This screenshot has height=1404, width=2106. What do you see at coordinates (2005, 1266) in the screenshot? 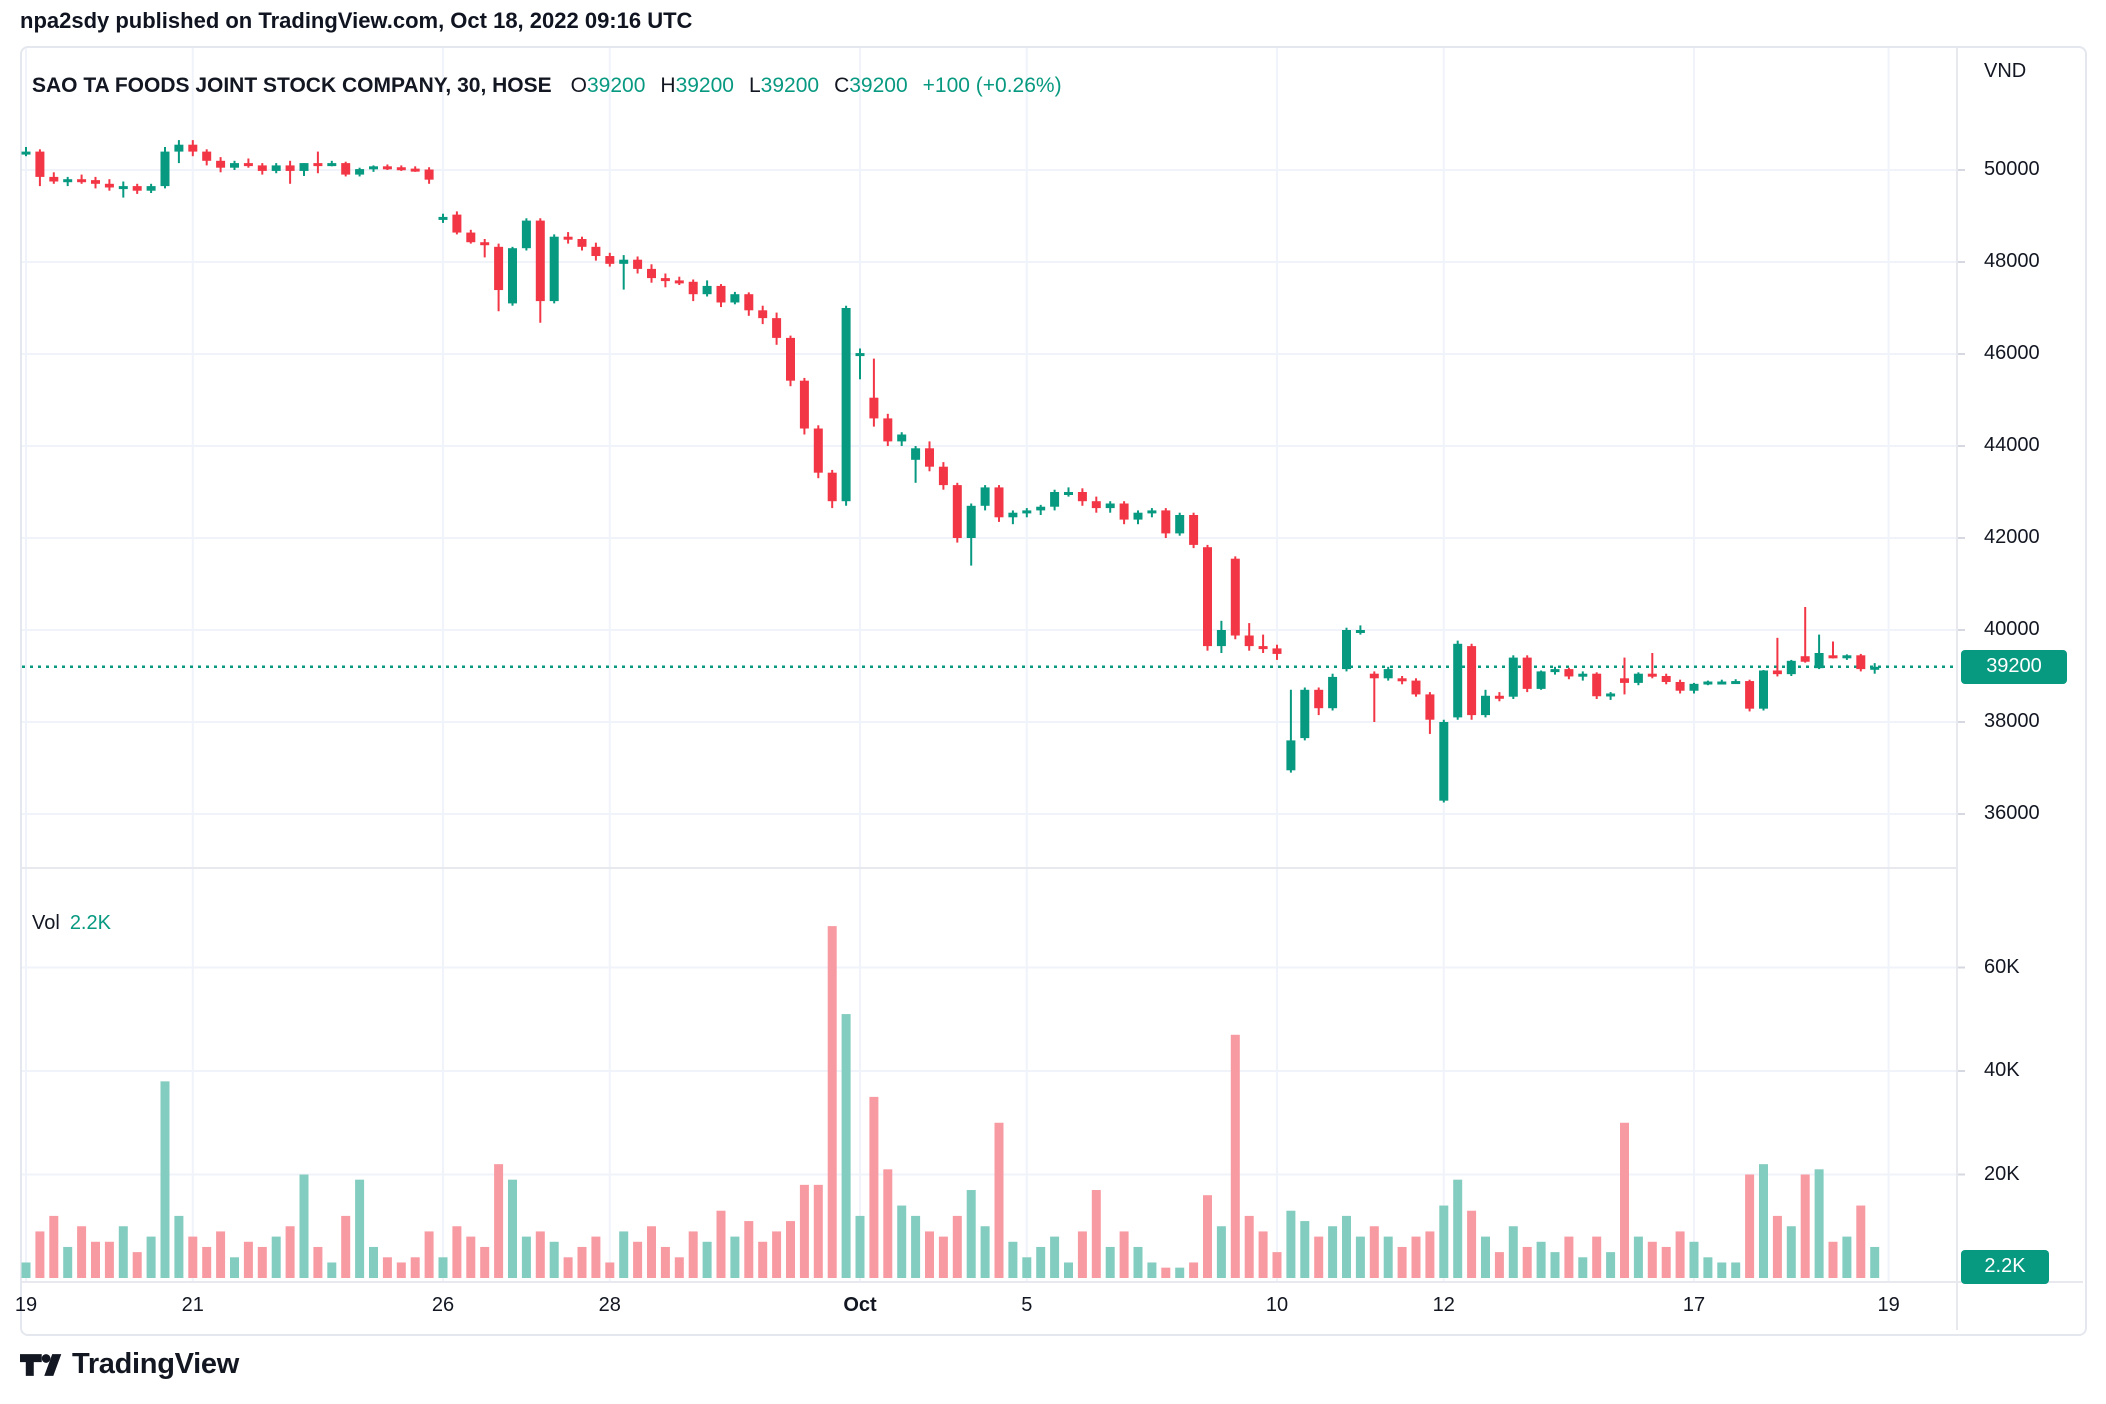
I see `current-volume-badge: 2.2K` at bounding box center [2005, 1266].